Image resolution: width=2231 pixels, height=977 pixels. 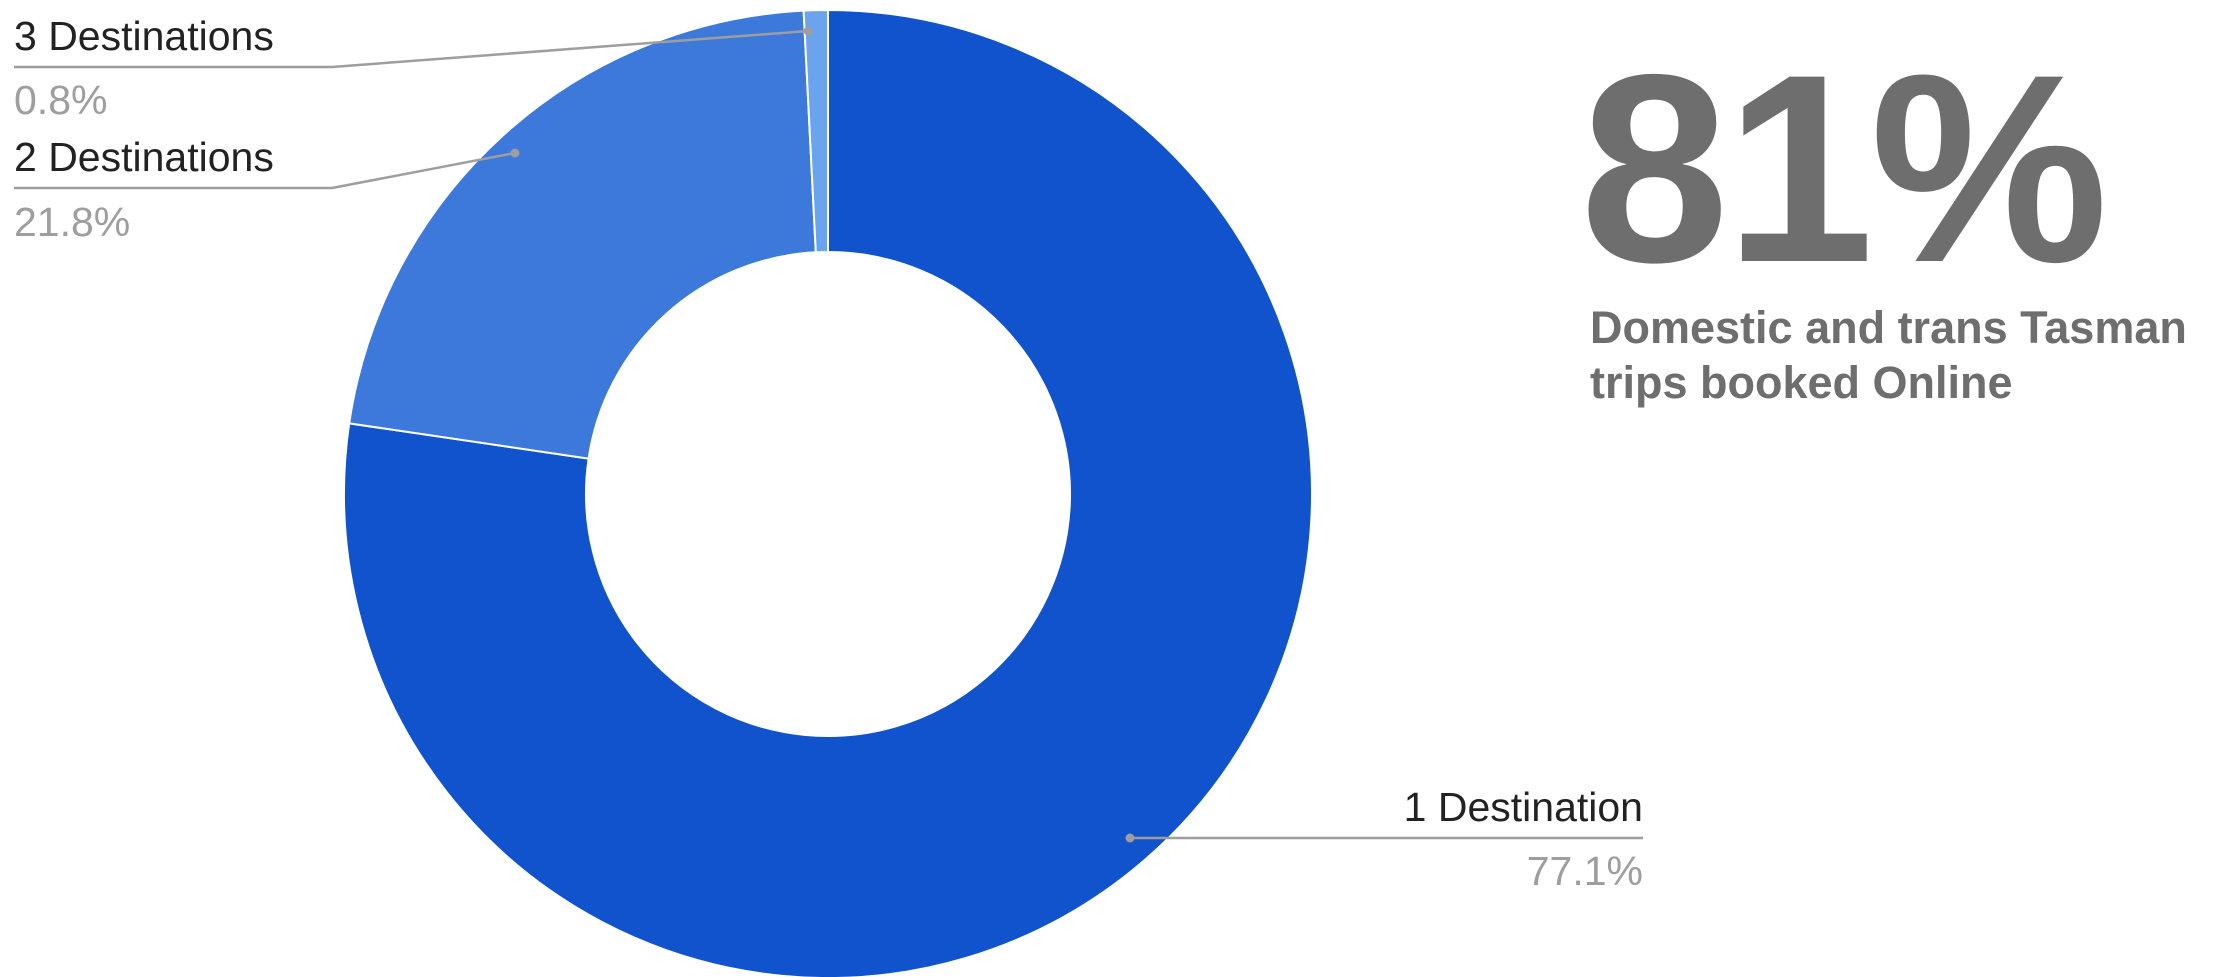 I want to click on slice-value-2-destinations: 21.8%, so click(x=72, y=222).